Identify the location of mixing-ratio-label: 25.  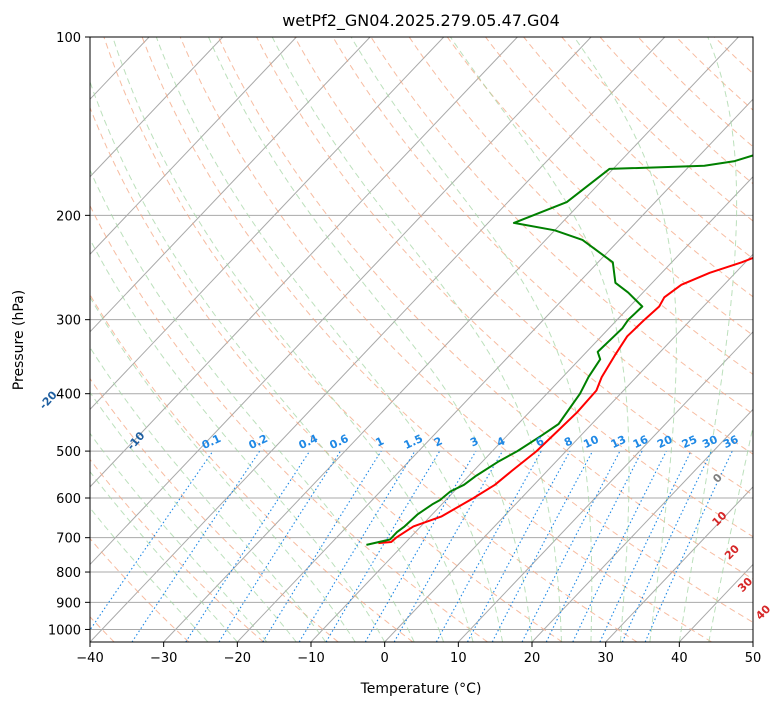
(689, 442).